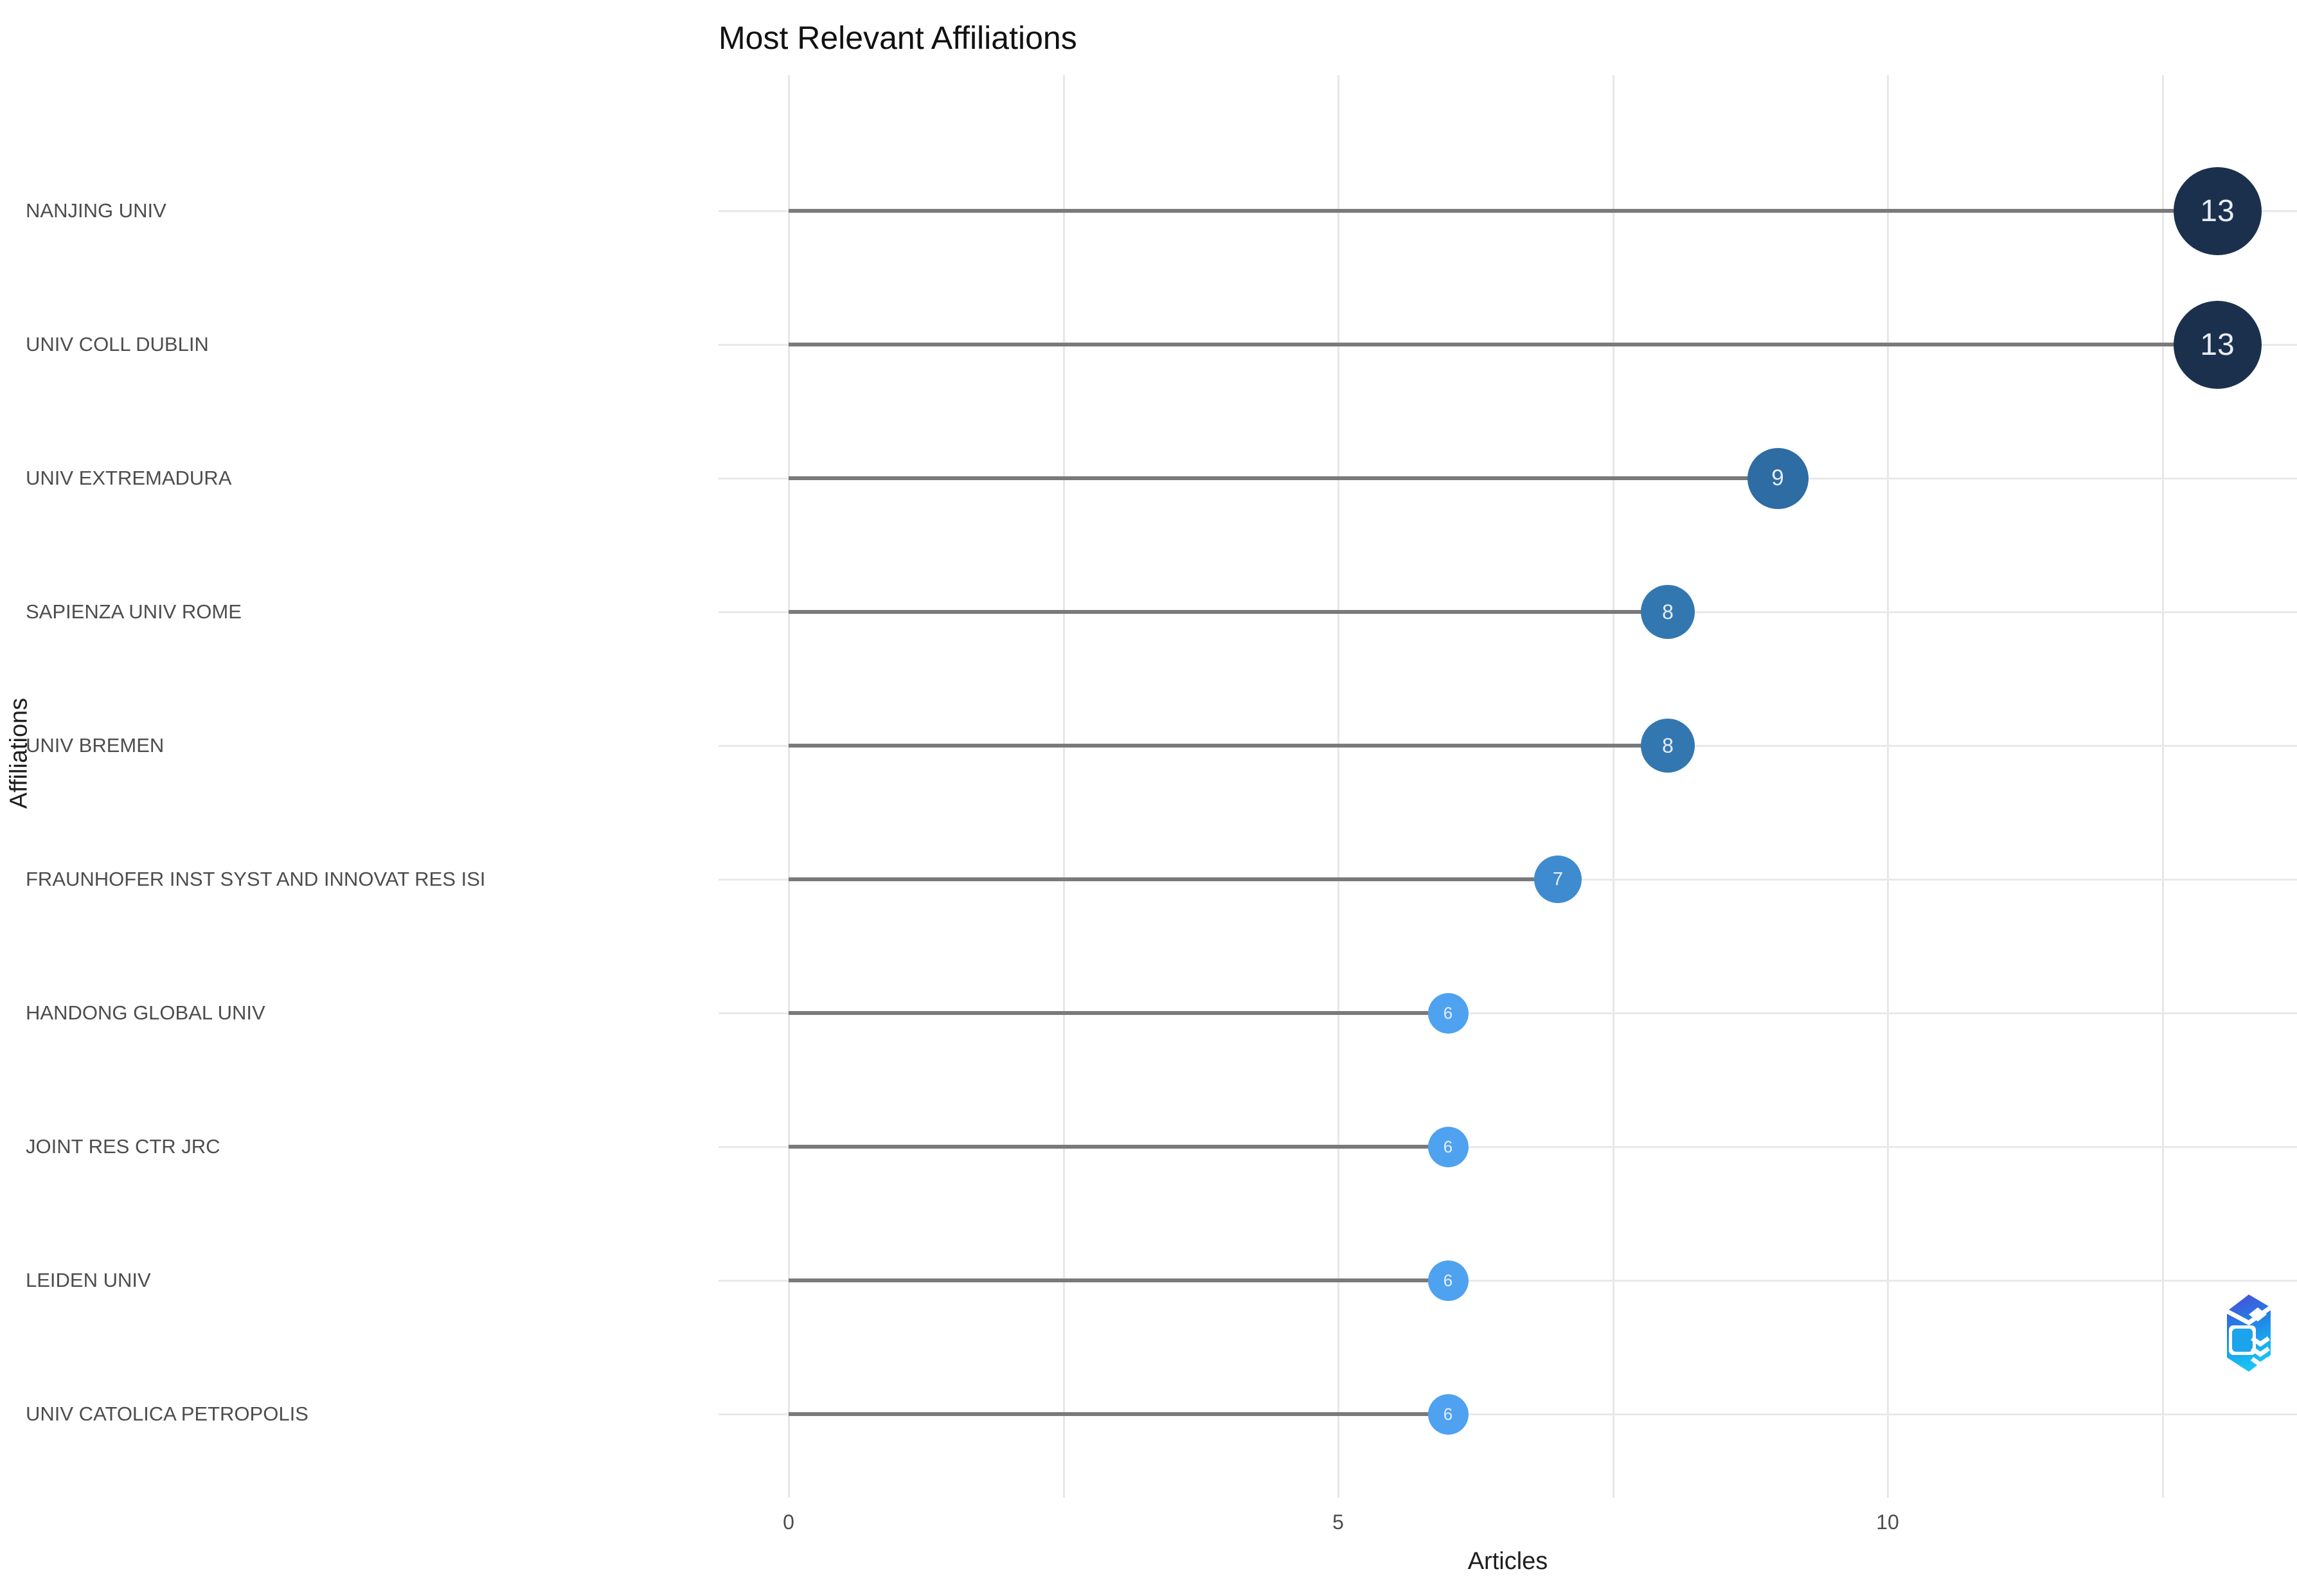  What do you see at coordinates (2258, 1315) in the screenshot?
I see `logo-diamond` at bounding box center [2258, 1315].